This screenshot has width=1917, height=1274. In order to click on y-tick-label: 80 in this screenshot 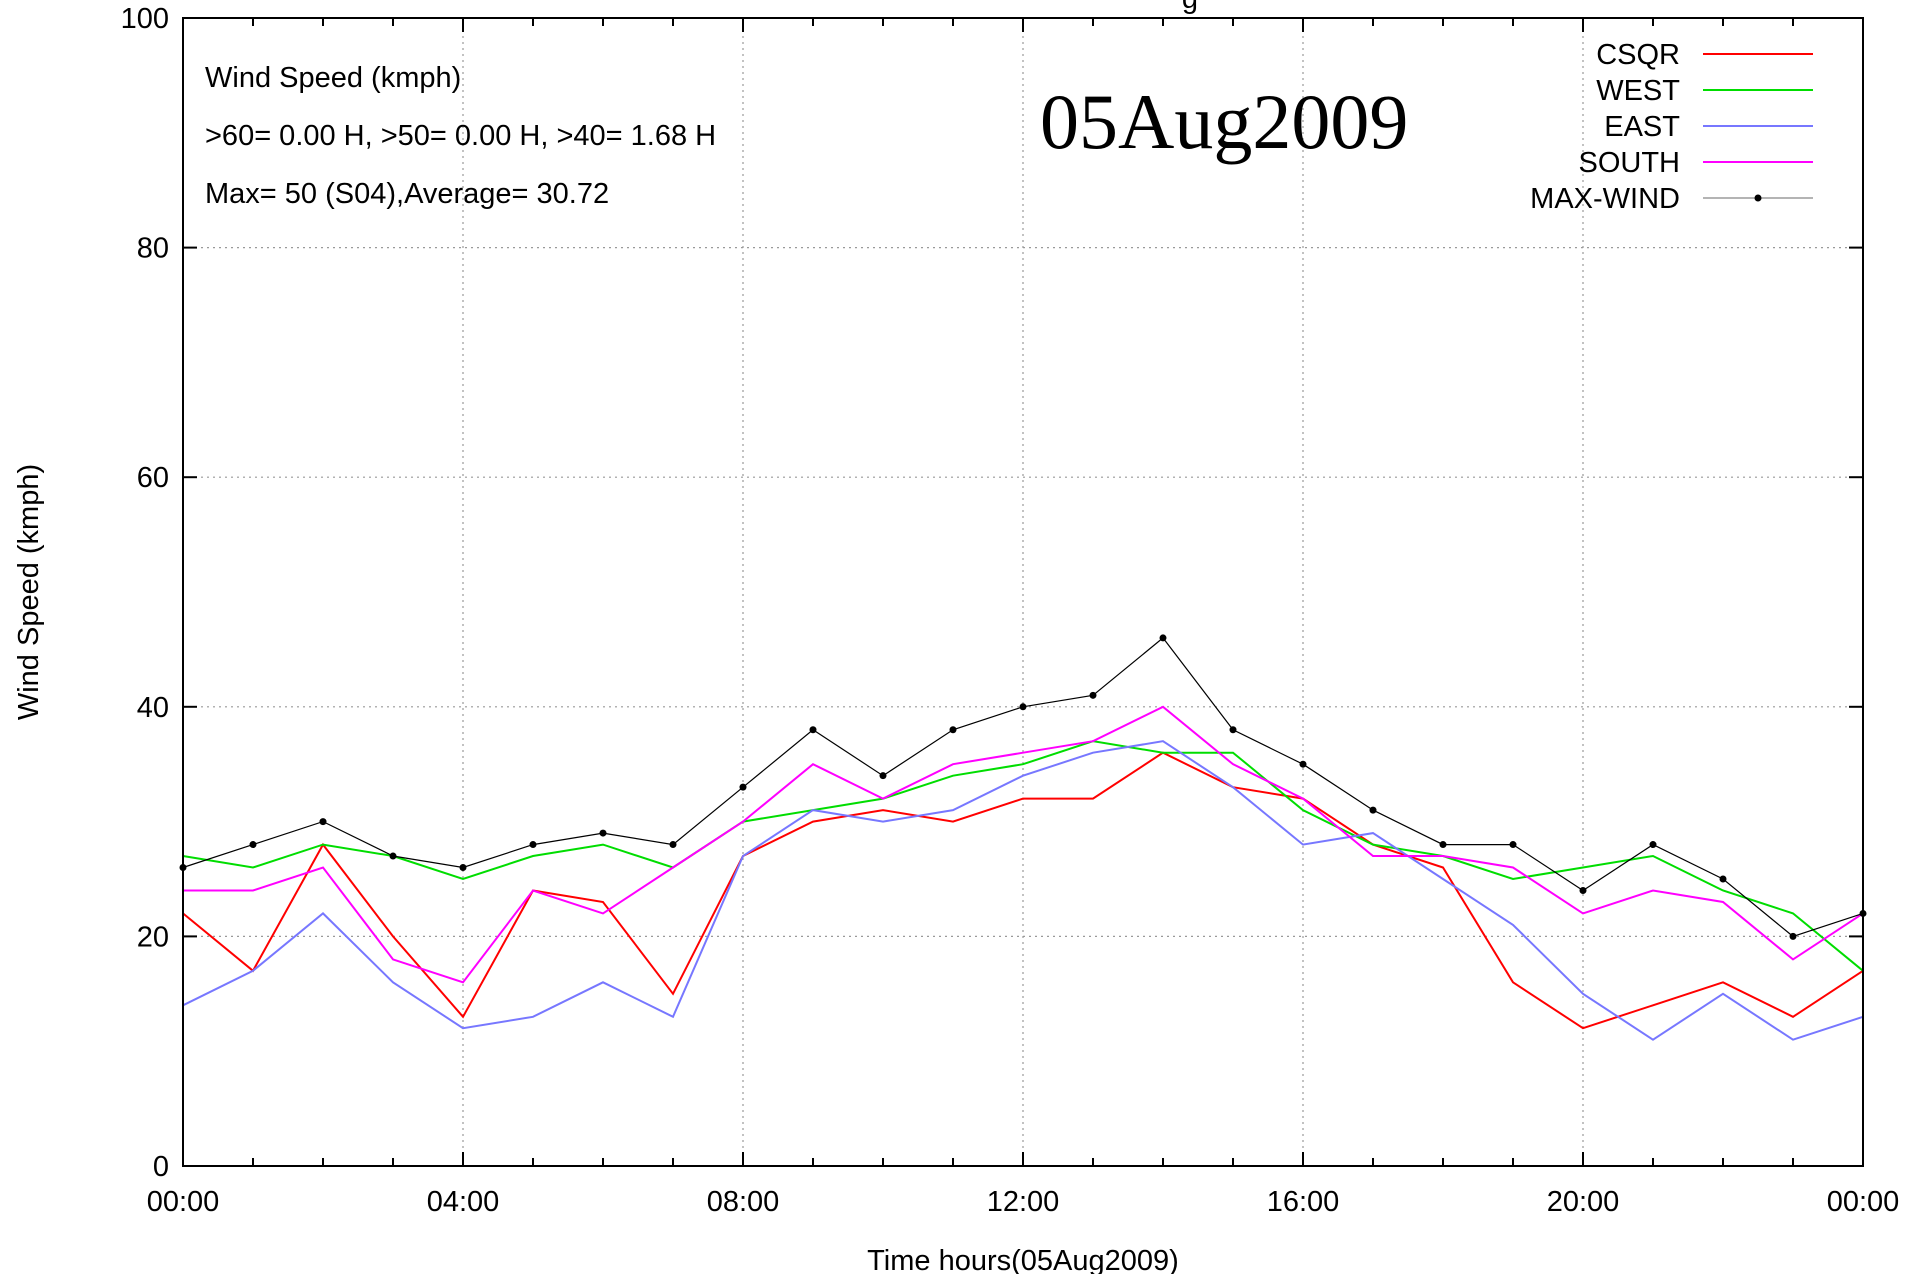, I will do `click(153, 249)`.